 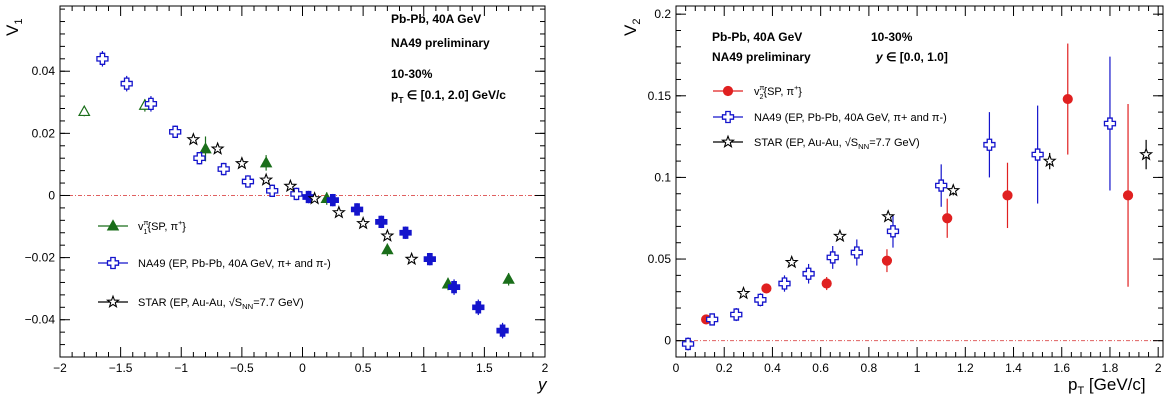 I want to click on data-series-open-star, so click(x=945, y=219).